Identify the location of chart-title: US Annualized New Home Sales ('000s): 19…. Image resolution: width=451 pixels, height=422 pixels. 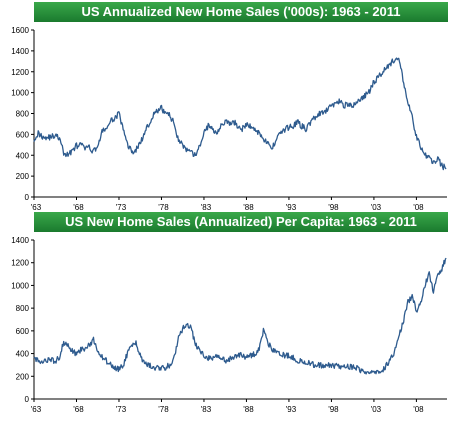
(241, 12).